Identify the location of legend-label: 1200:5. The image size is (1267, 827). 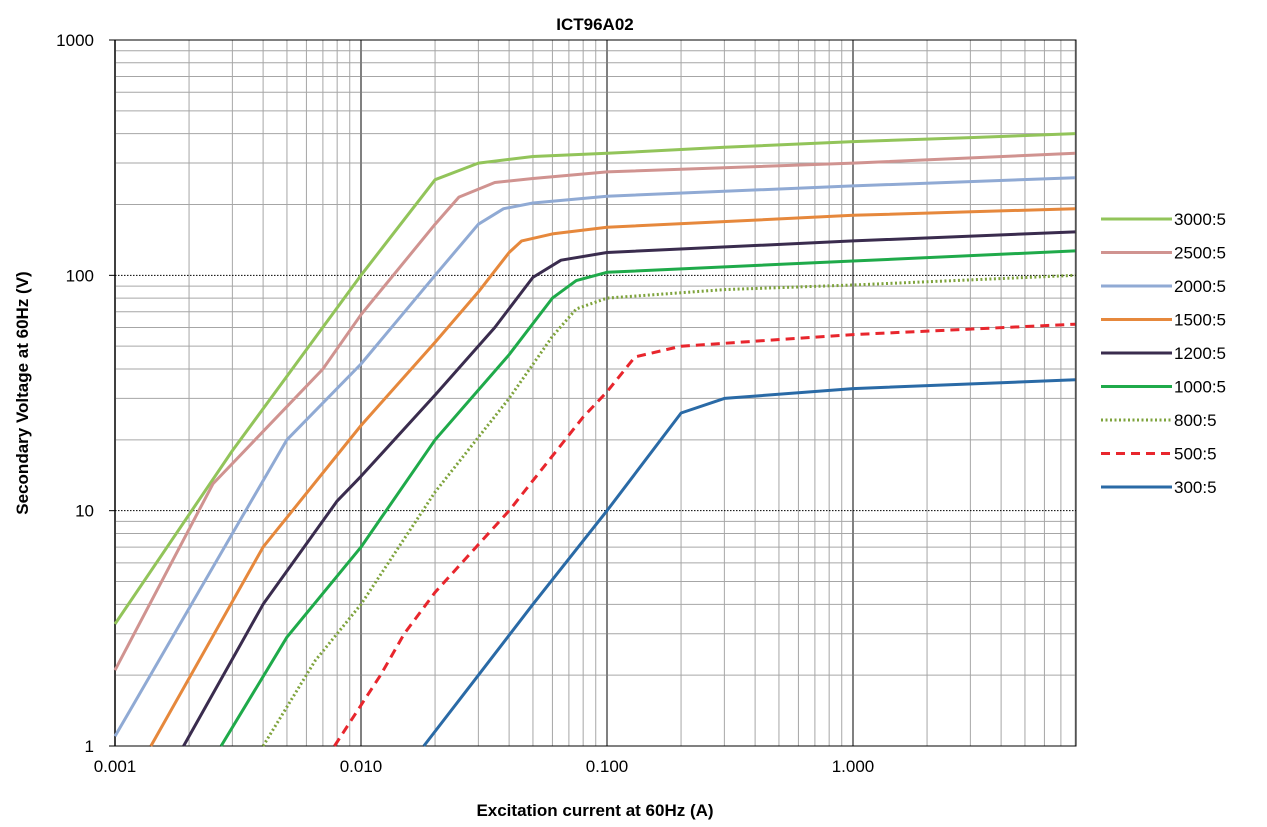
(1200, 353).